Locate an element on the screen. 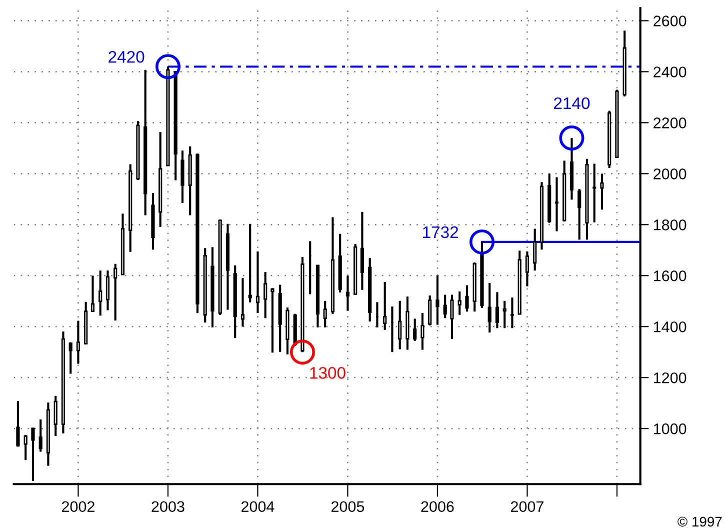 The width and height of the screenshot is (726, 532). y-tick-label: 1400 is located at coordinates (670, 326).